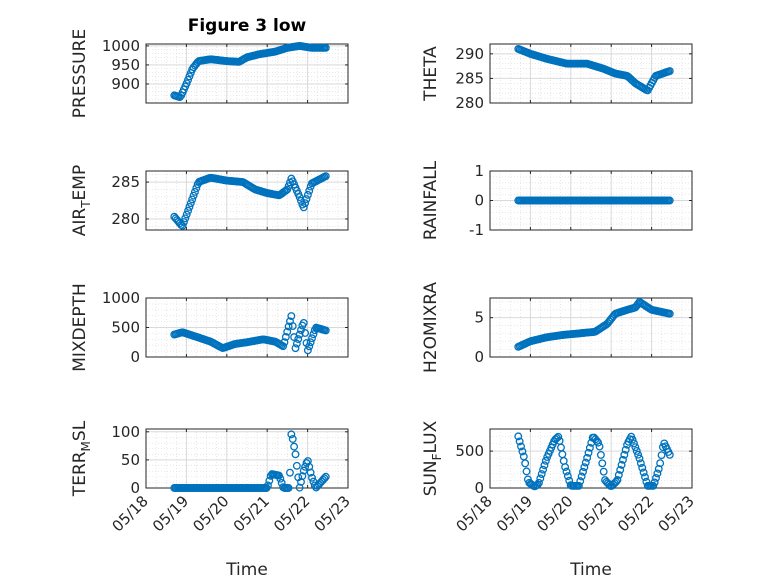 Image resolution: width=778 pixels, height=583 pixels. Describe the element at coordinates (431, 74) in the screenshot. I see `y-axis-label: THETA` at that location.